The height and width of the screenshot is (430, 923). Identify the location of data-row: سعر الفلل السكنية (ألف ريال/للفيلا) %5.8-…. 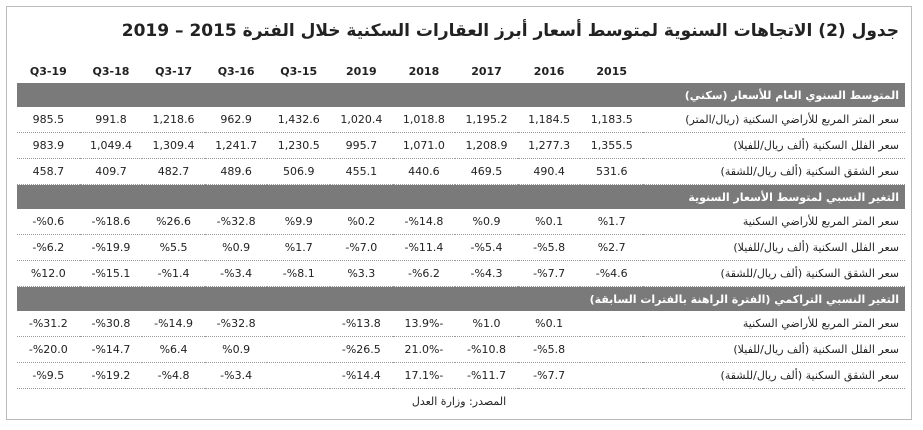
(461, 349).